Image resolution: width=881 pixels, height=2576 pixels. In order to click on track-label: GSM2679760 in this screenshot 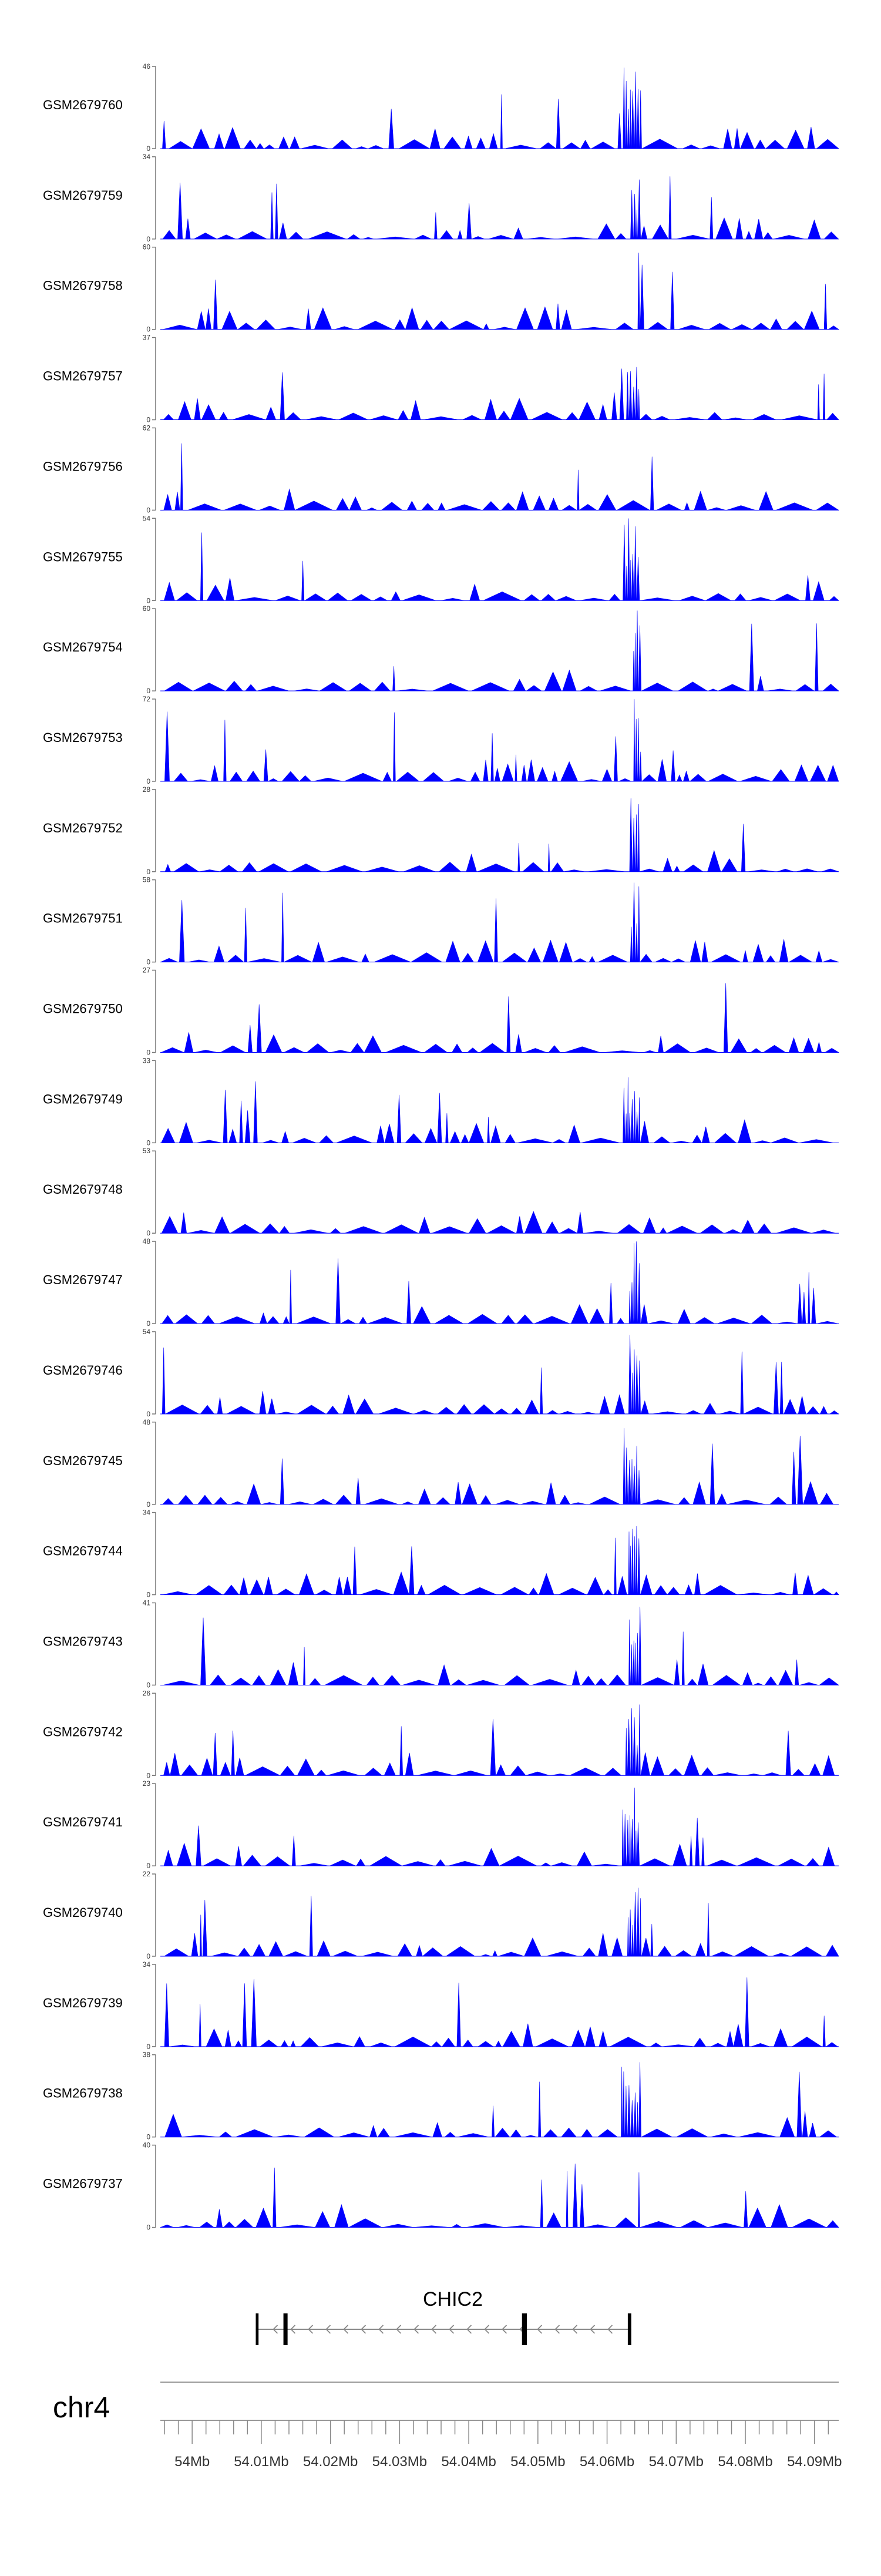, I will do `click(83, 105)`.